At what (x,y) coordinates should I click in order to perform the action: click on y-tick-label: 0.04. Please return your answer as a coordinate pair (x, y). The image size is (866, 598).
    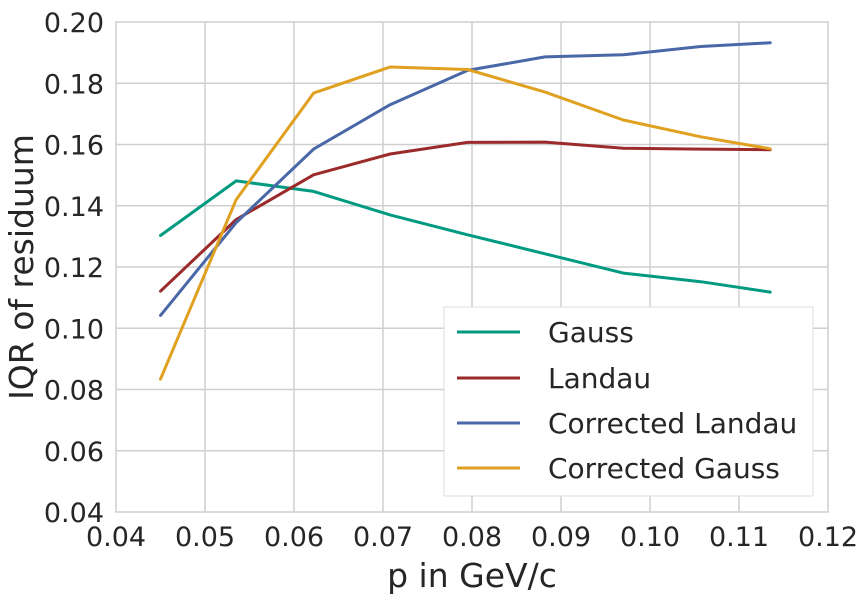
    Looking at the image, I should click on (74, 513).